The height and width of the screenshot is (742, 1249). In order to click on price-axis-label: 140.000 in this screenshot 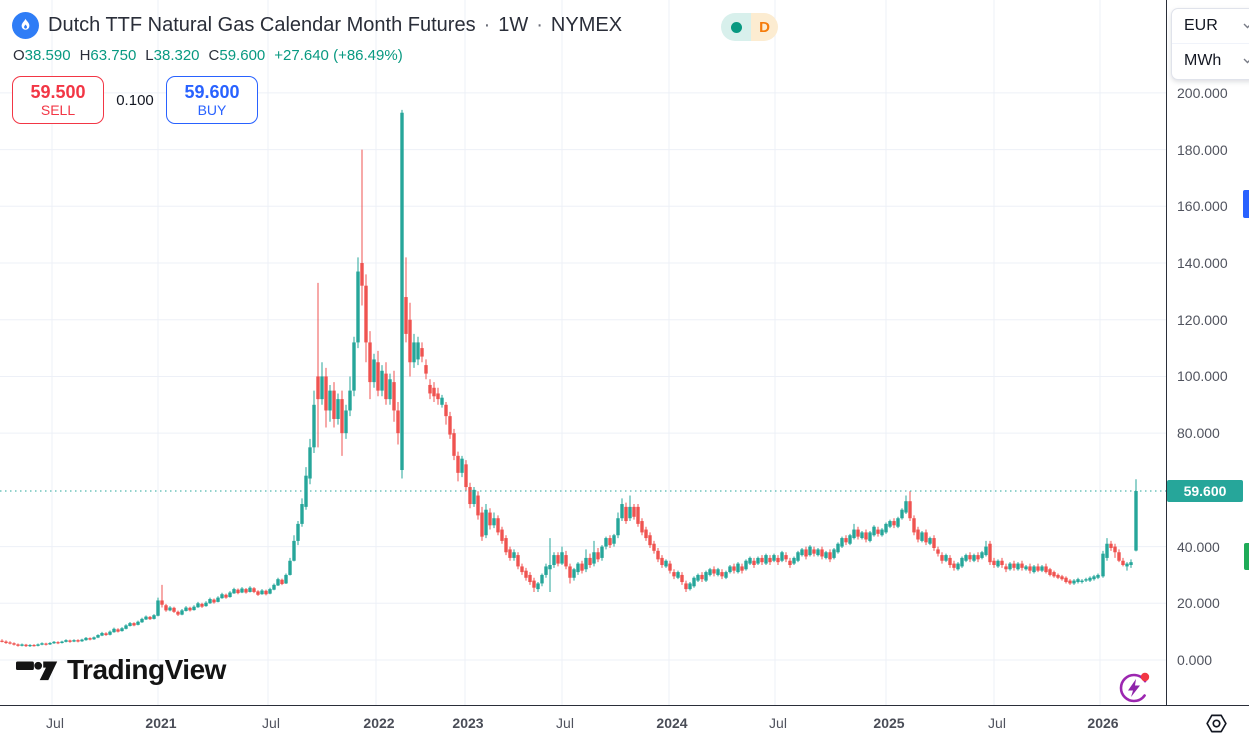, I will do `click(1202, 263)`.